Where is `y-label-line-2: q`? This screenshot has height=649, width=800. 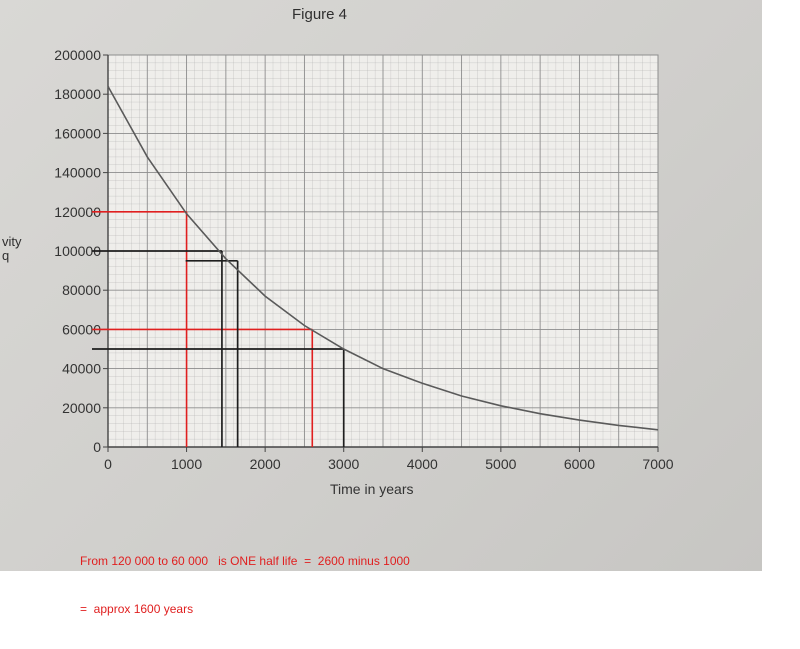 y-label-line-2: q is located at coordinates (6, 255).